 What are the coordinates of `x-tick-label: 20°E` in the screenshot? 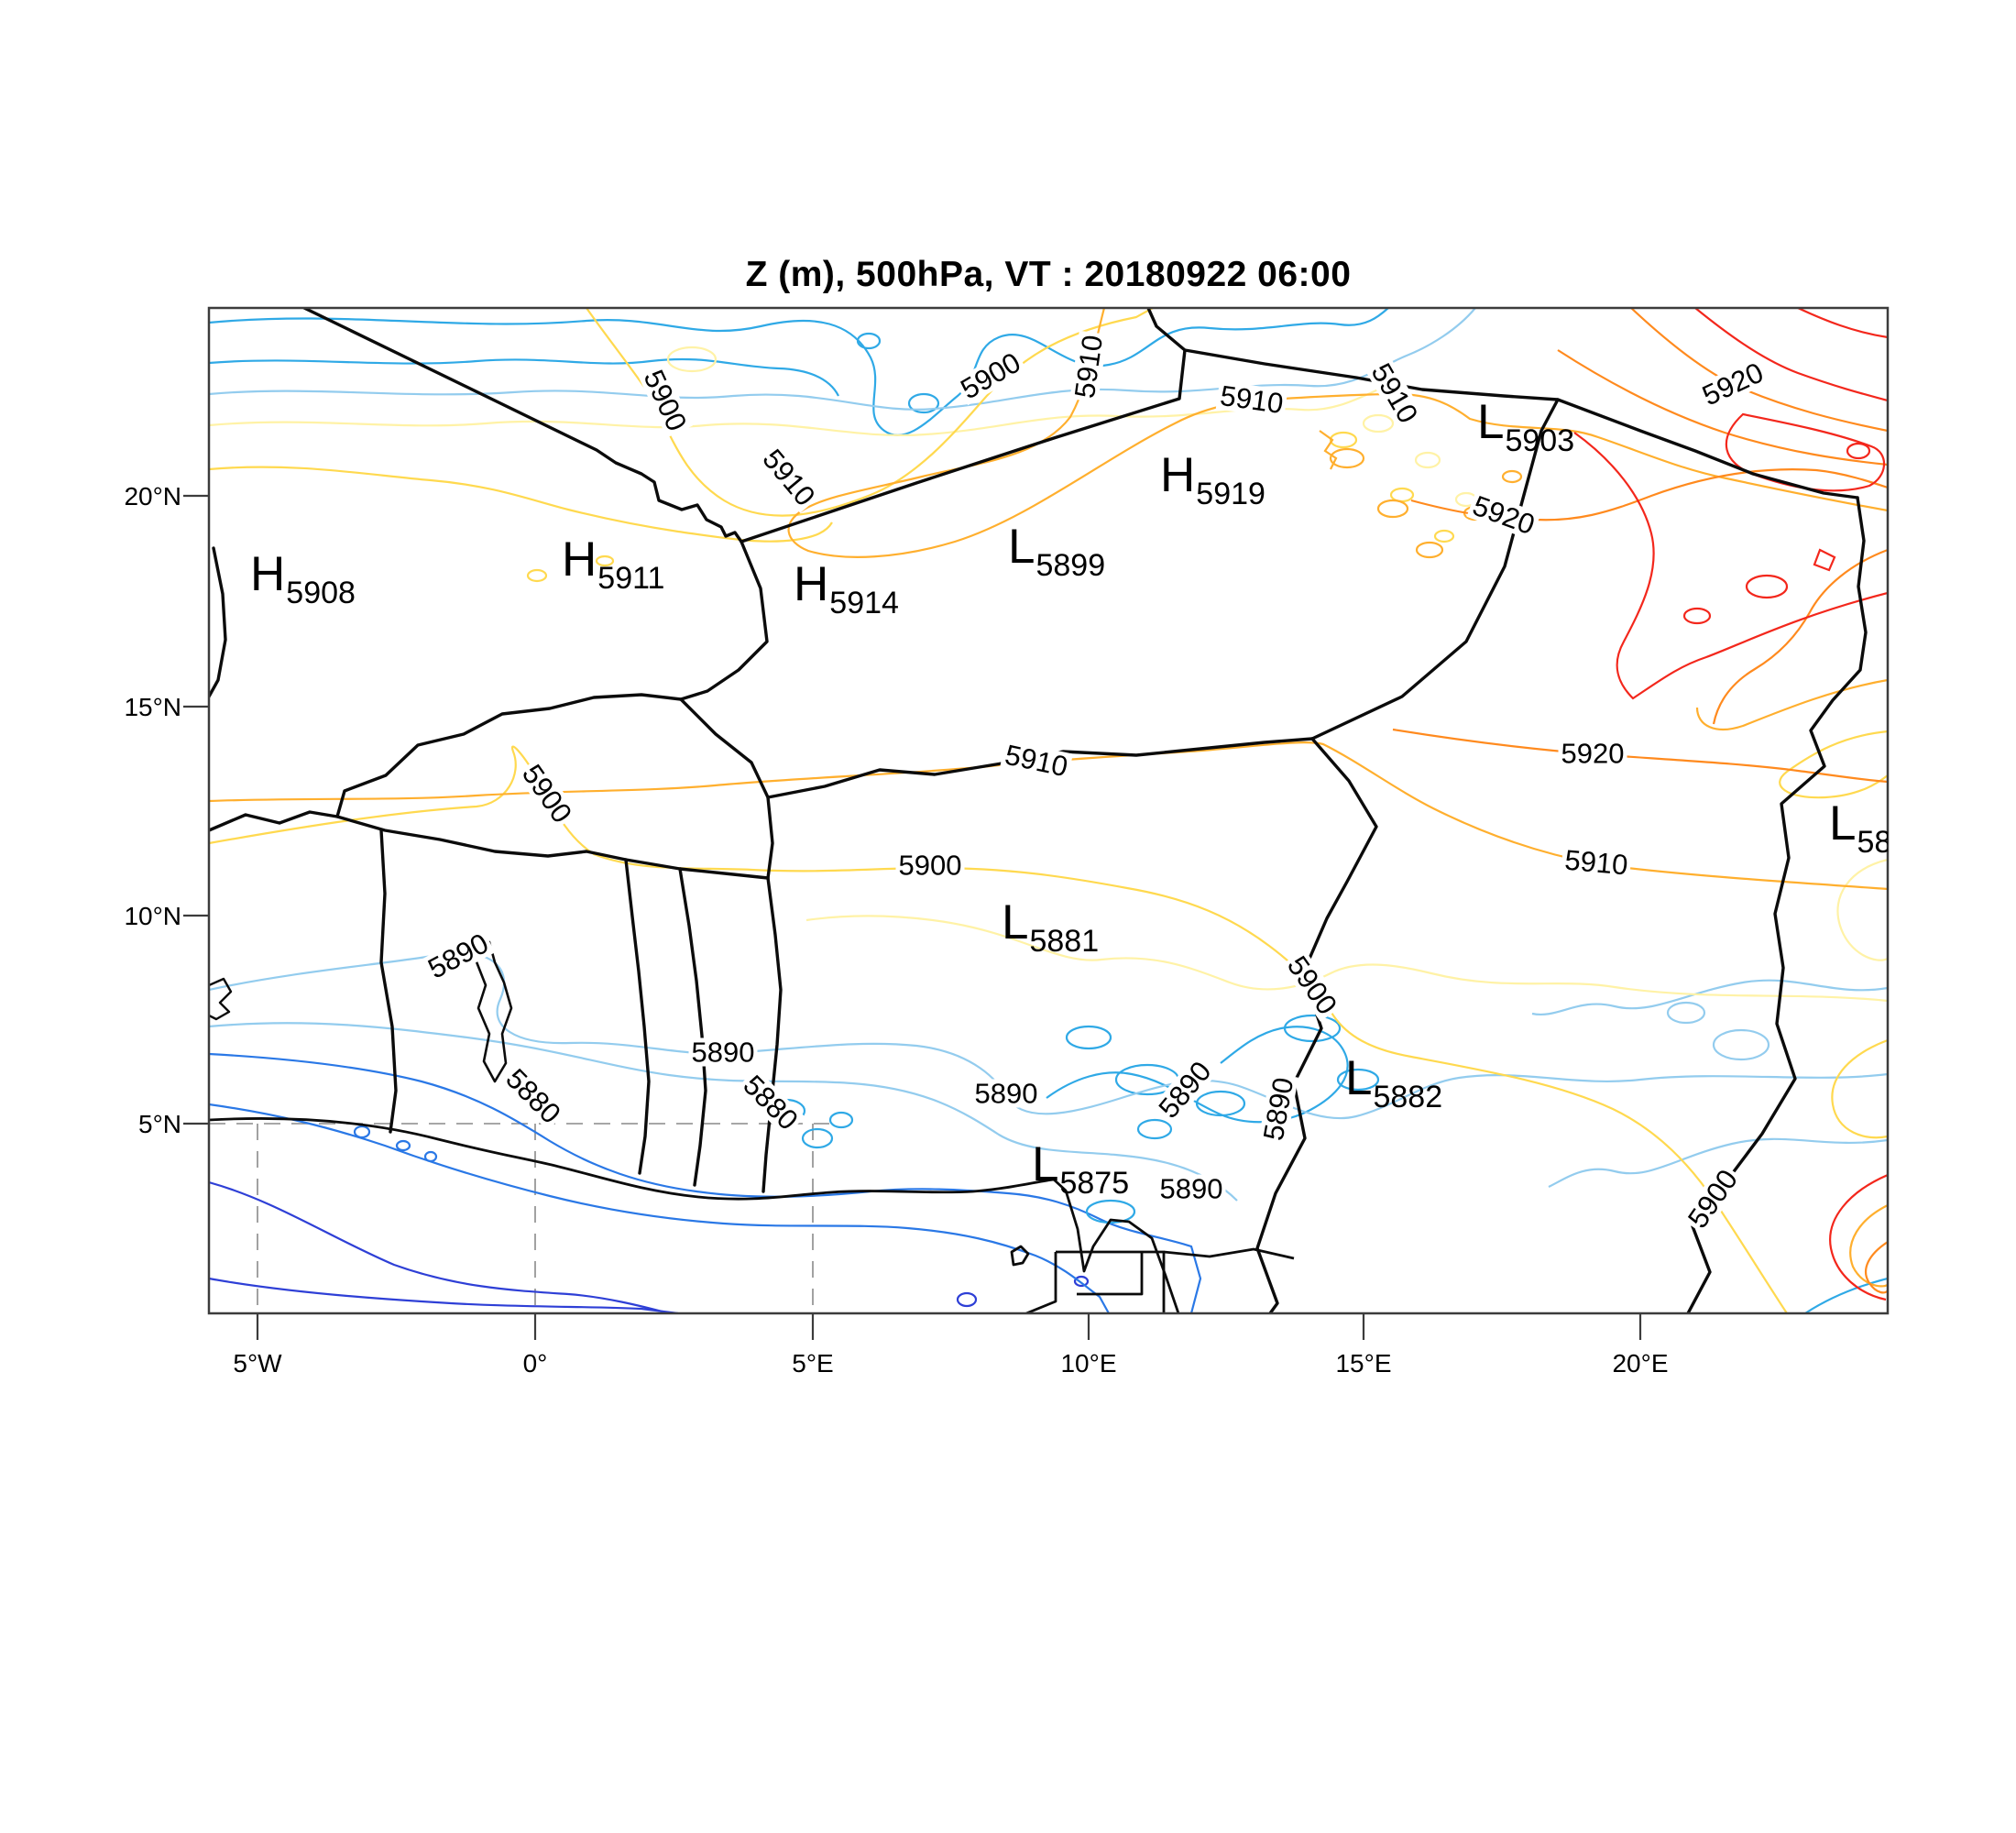 It's located at (1640, 1363).